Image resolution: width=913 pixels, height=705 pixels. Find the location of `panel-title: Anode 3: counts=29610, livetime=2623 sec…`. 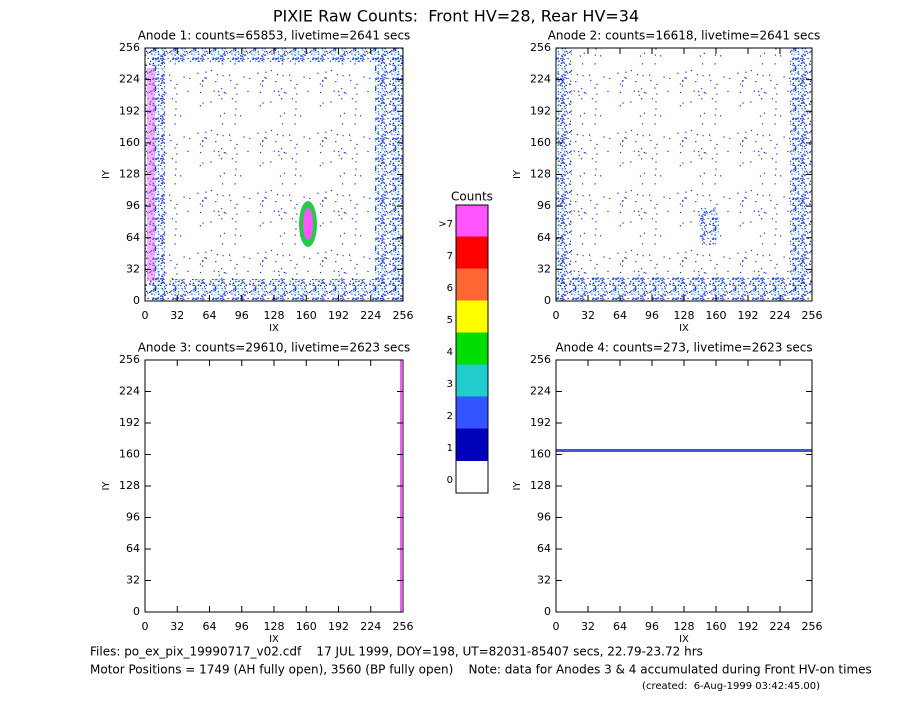

panel-title: Anode 3: counts=29610, livetime=2623 sec… is located at coordinates (274, 348).